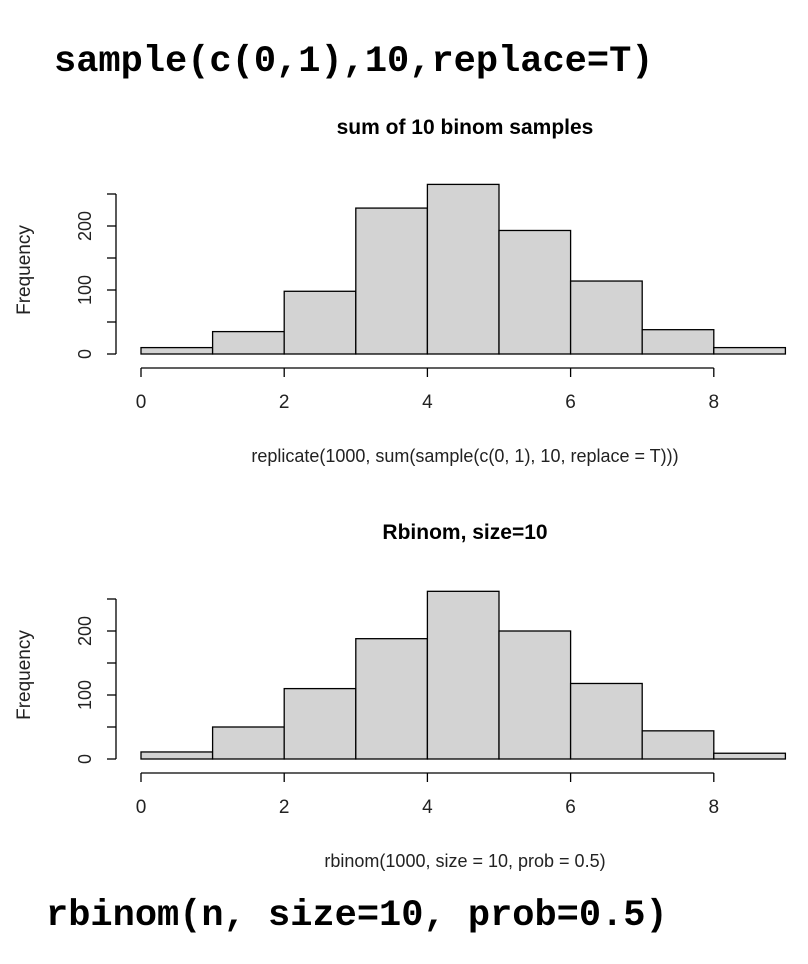 Image resolution: width=808 pixels, height=964 pixels. What do you see at coordinates (464, 861) in the screenshot?
I see `chart2-x-label: rbinom(1000, size = 10, prob = 0.5)` at bounding box center [464, 861].